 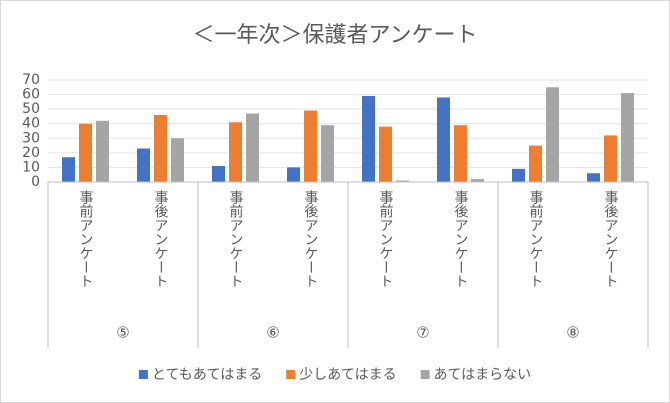 What do you see at coordinates (334, 35) in the screenshot?
I see `chart-title: ＜一年次＞保護者アンケート` at bounding box center [334, 35].